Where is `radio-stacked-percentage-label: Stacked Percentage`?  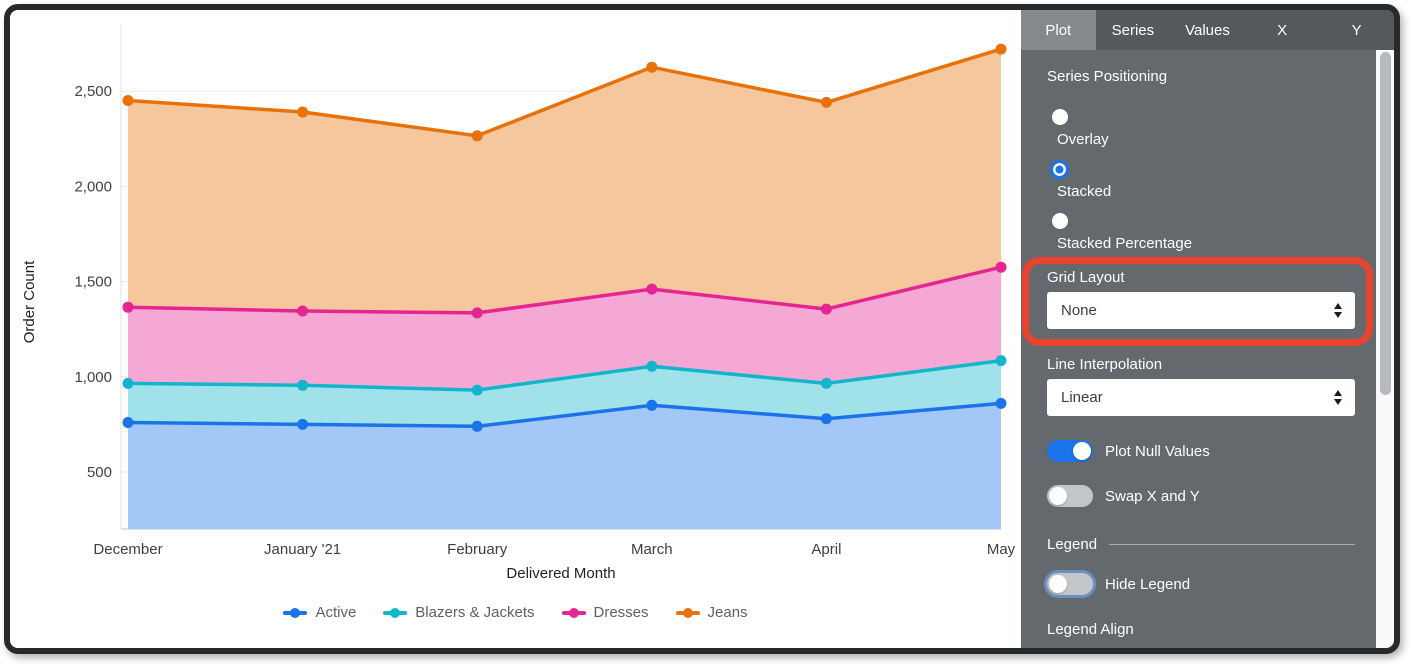
radio-stacked-percentage-label: Stacked Percentage is located at coordinates (1125, 243).